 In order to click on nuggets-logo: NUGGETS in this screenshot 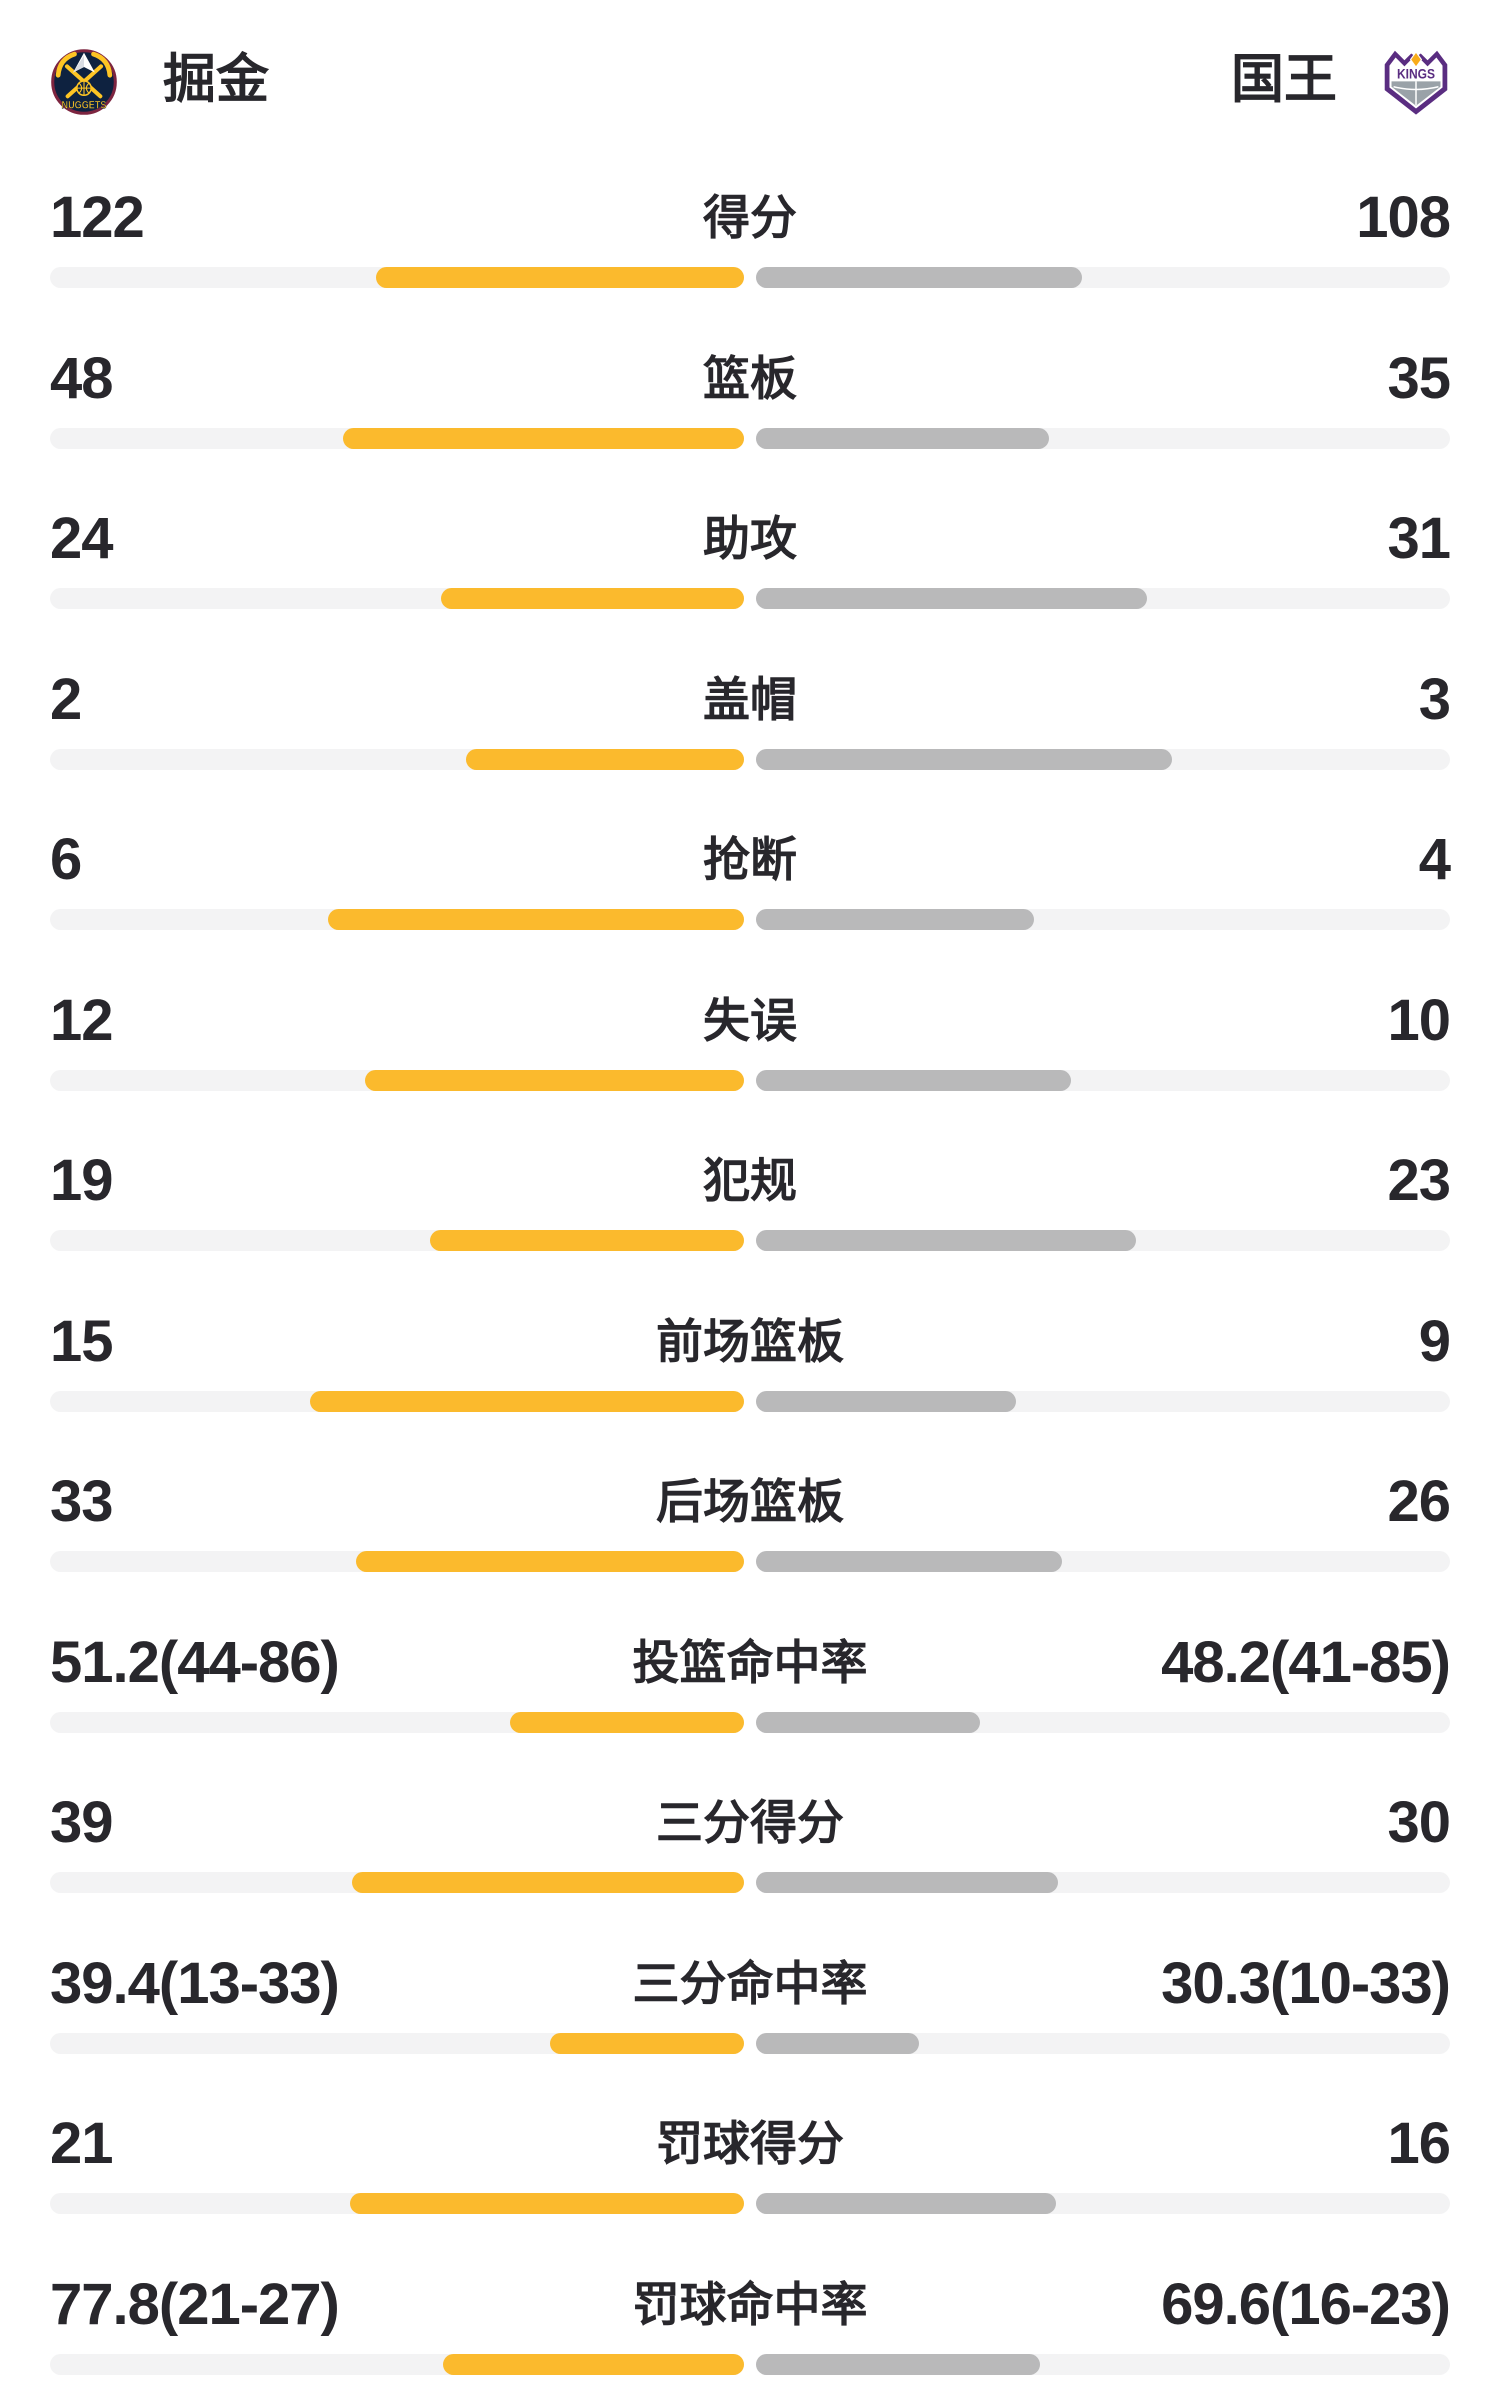, I will do `click(84, 82)`.